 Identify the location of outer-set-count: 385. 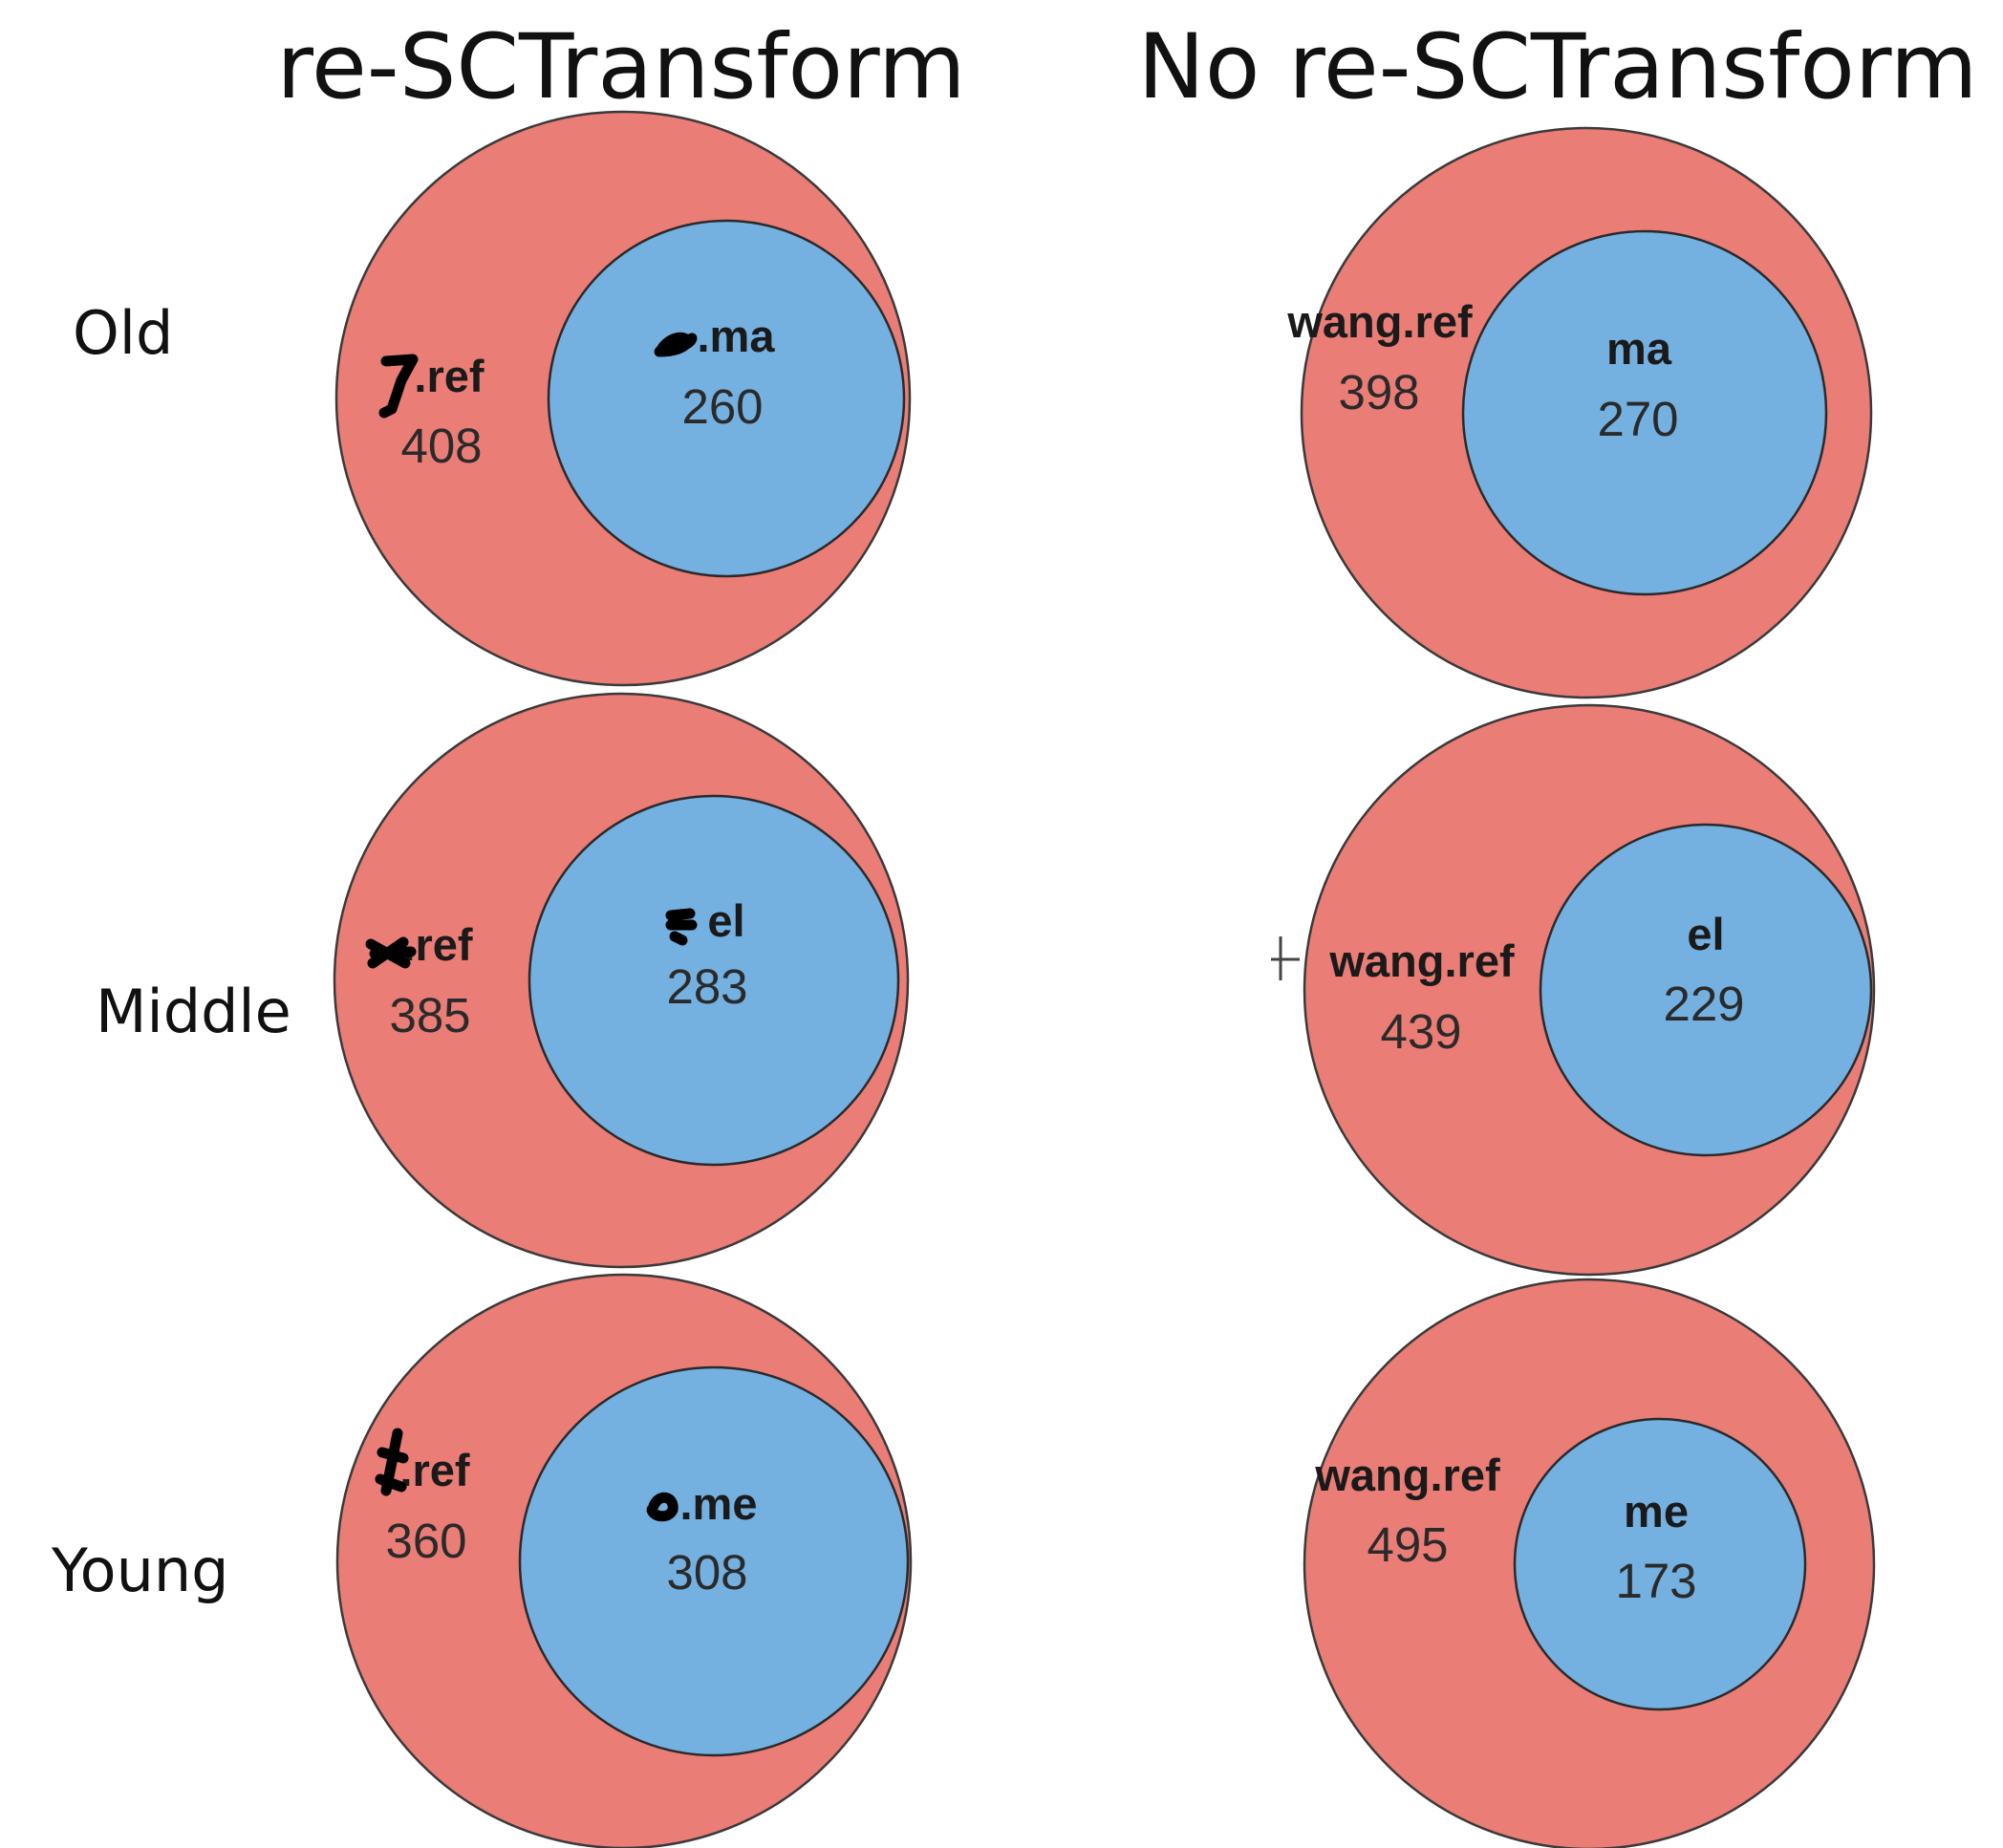
(429, 1015).